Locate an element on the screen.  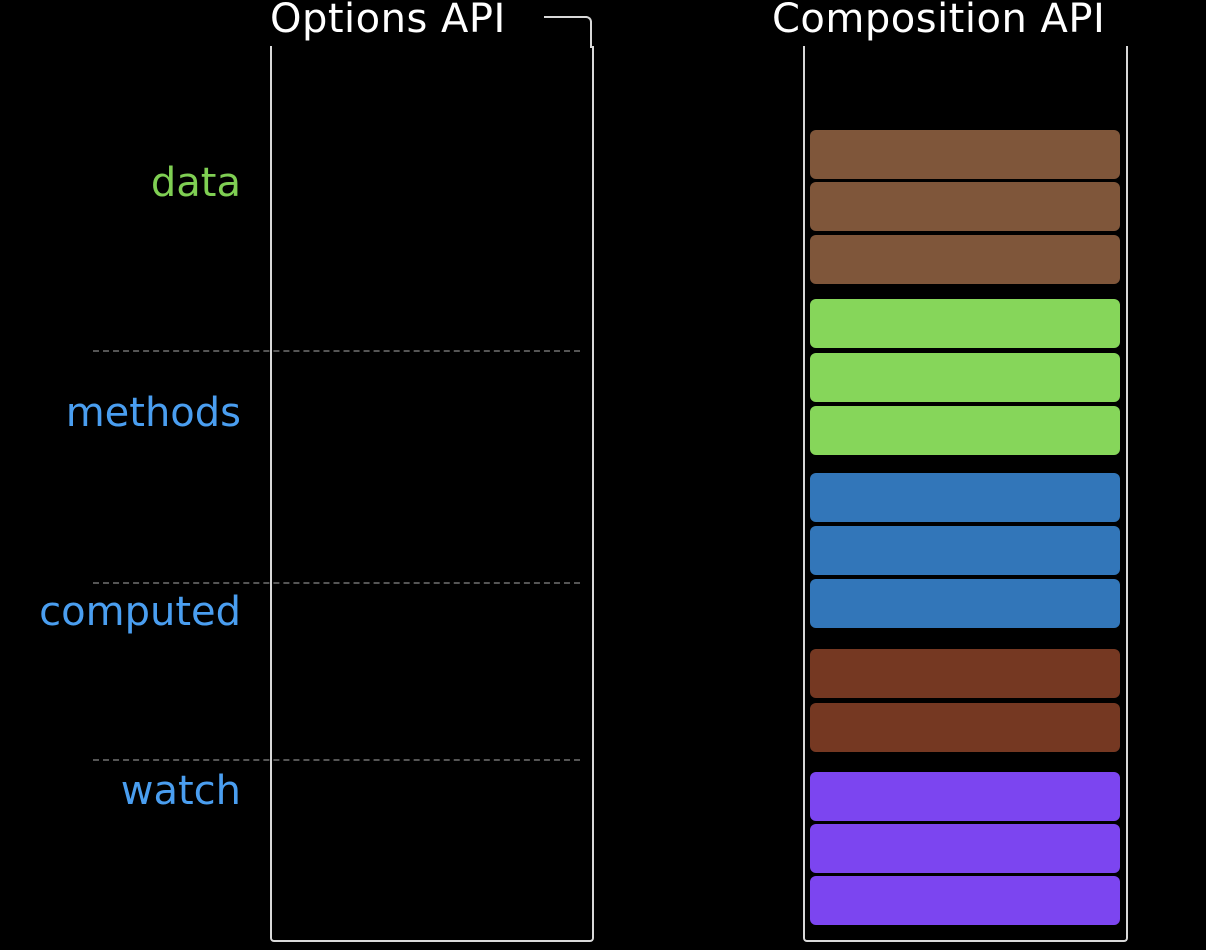
option-label-watch: watch is located at coordinates (180, 791).